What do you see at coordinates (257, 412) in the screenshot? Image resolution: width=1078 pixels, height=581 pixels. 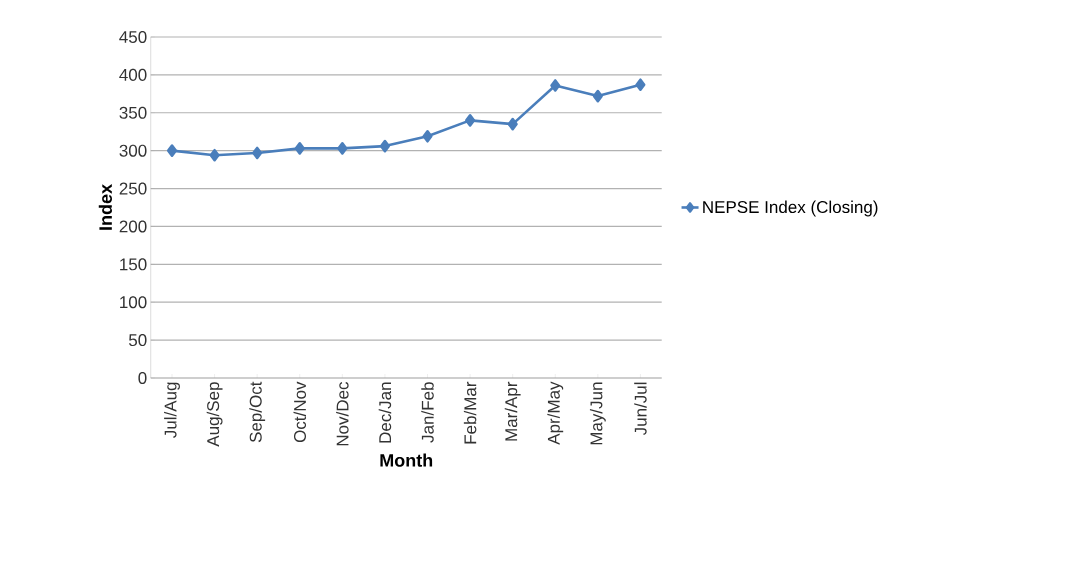 I see `x-tick-label: Sep/Oct` at bounding box center [257, 412].